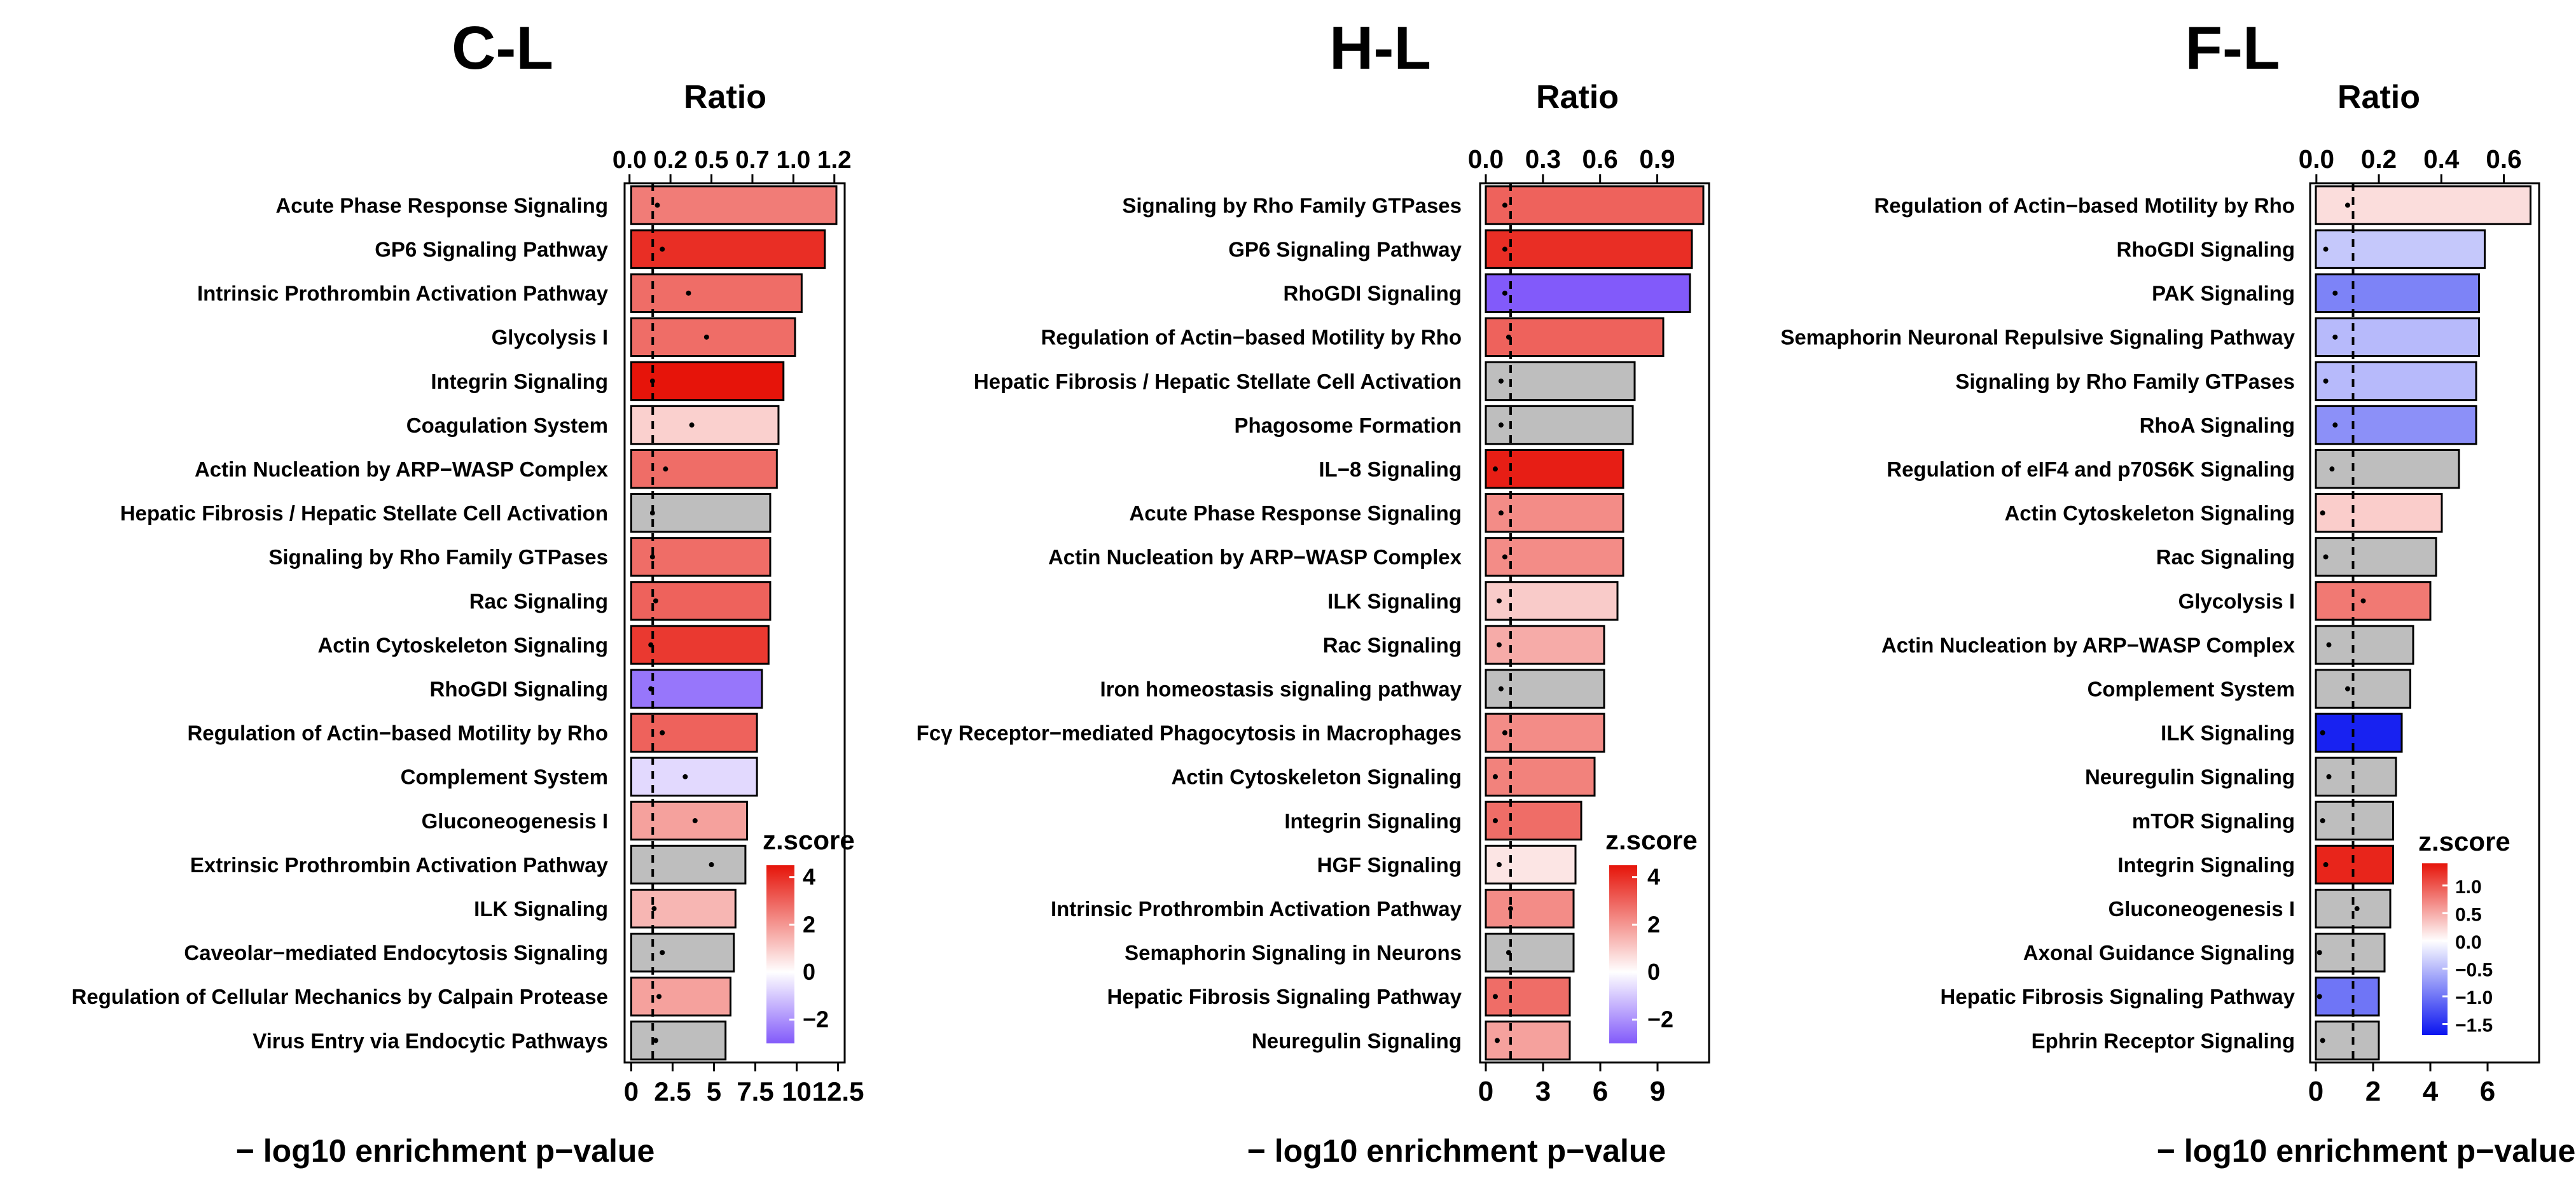 This screenshot has width=2576, height=1184. What do you see at coordinates (1255, 557) in the screenshot?
I see `category-label: Actin Nucleation by ARP−WASP Complex` at bounding box center [1255, 557].